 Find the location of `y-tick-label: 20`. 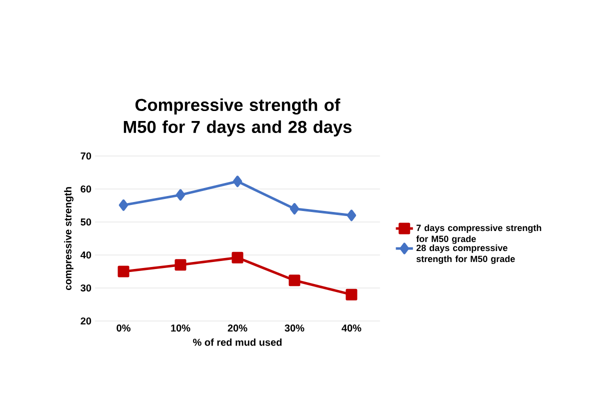

y-tick-label: 20 is located at coordinates (86, 321).